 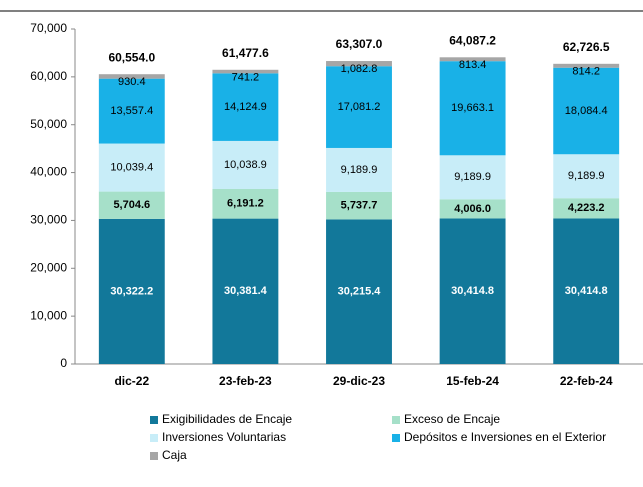 I want to click on value-label: 19,663.1, so click(x=472, y=108).